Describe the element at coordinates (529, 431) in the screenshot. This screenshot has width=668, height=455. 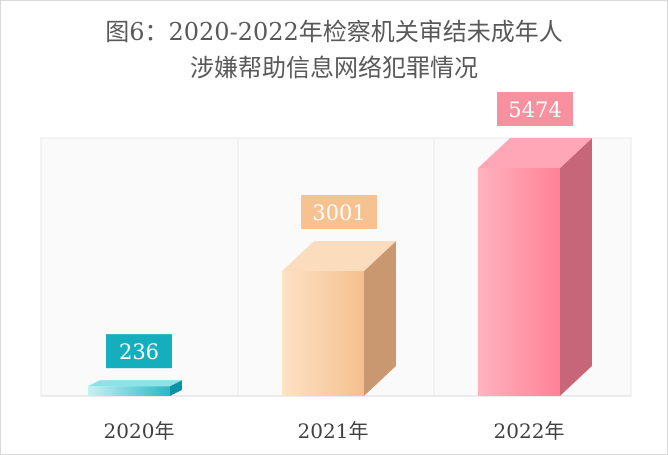
I see `x-tick-label: 2022年` at that location.